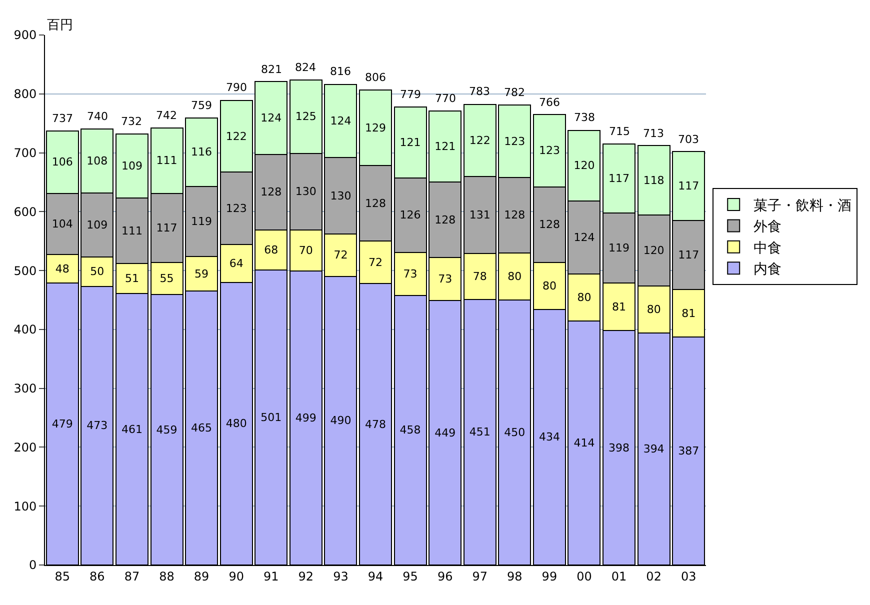  Describe the element at coordinates (167, 429) in the screenshot. I see `data-label: 459` at that location.